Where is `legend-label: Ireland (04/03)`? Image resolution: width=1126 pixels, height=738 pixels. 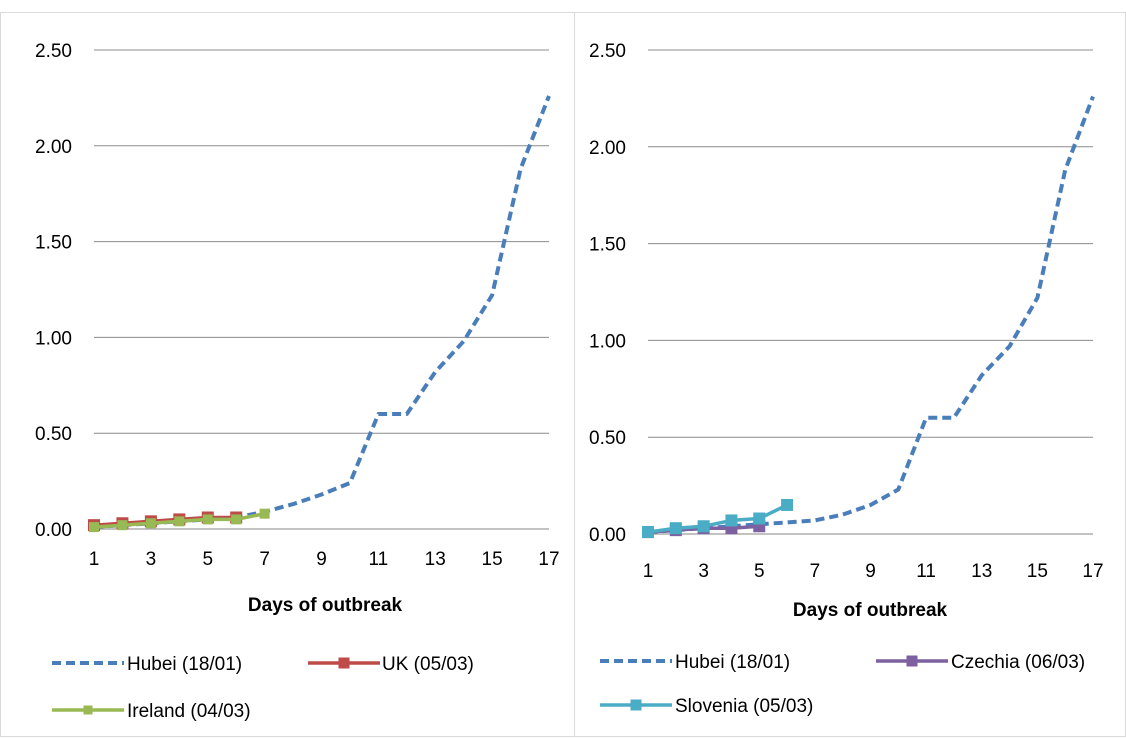
legend-label: Ireland (04/03) is located at coordinates (189, 711).